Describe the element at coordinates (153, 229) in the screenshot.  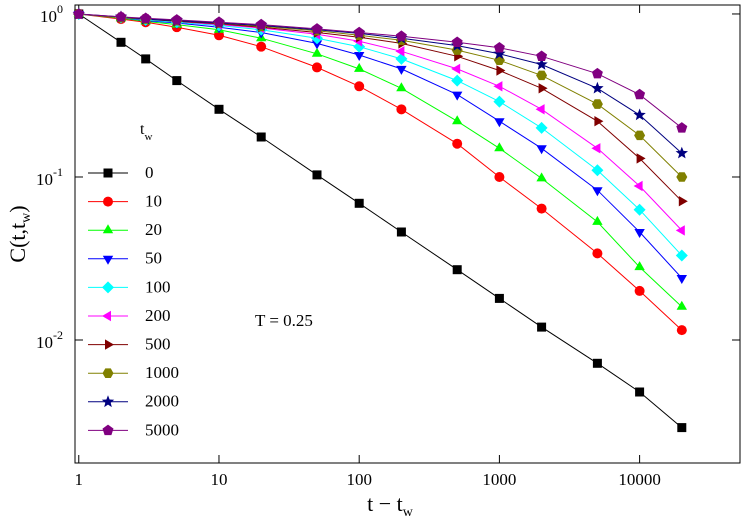
I see `legend-label: 20` at that location.